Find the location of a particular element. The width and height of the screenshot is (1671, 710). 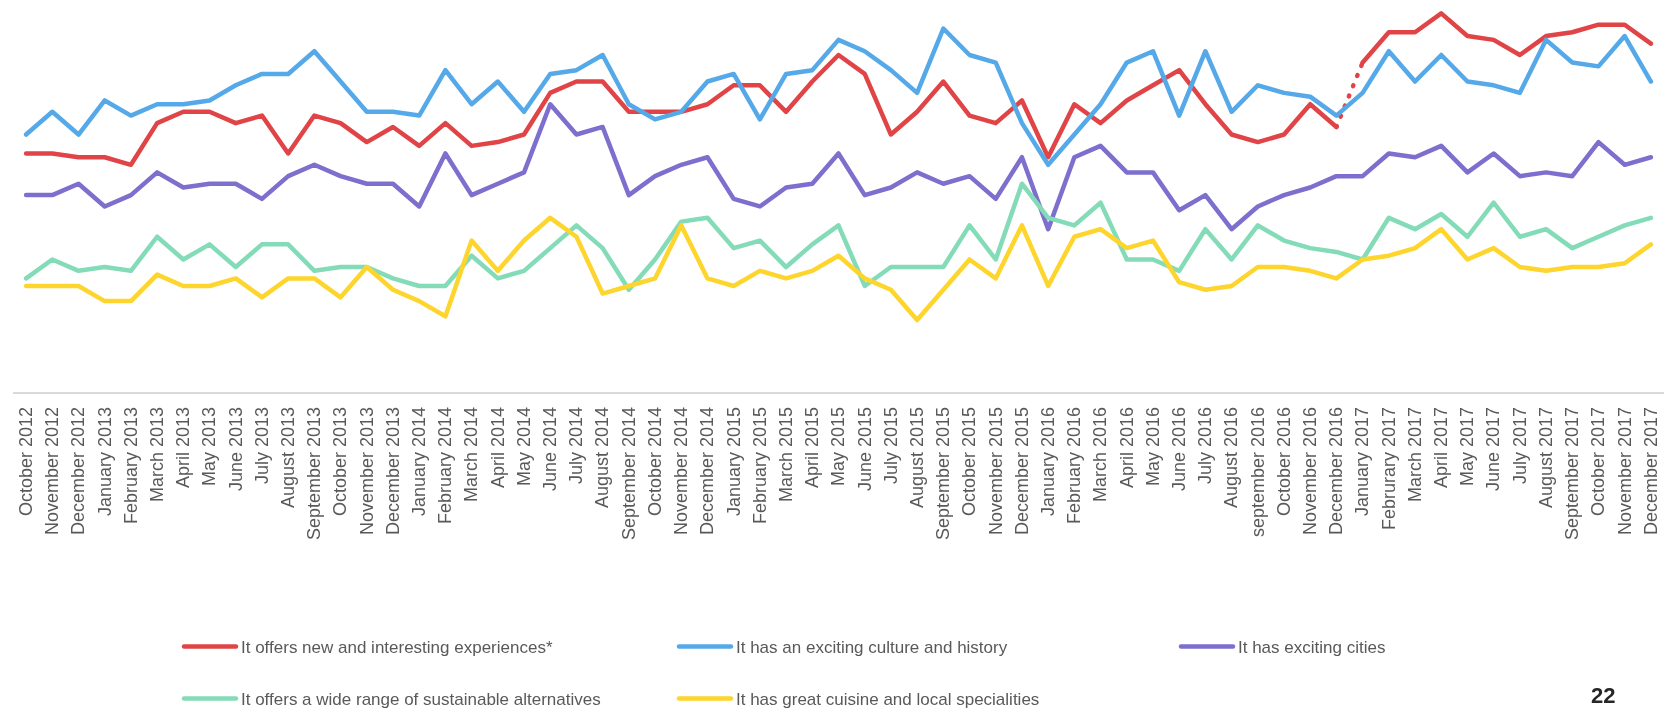

x-tick-label: December 2014 is located at coordinates (707, 471).